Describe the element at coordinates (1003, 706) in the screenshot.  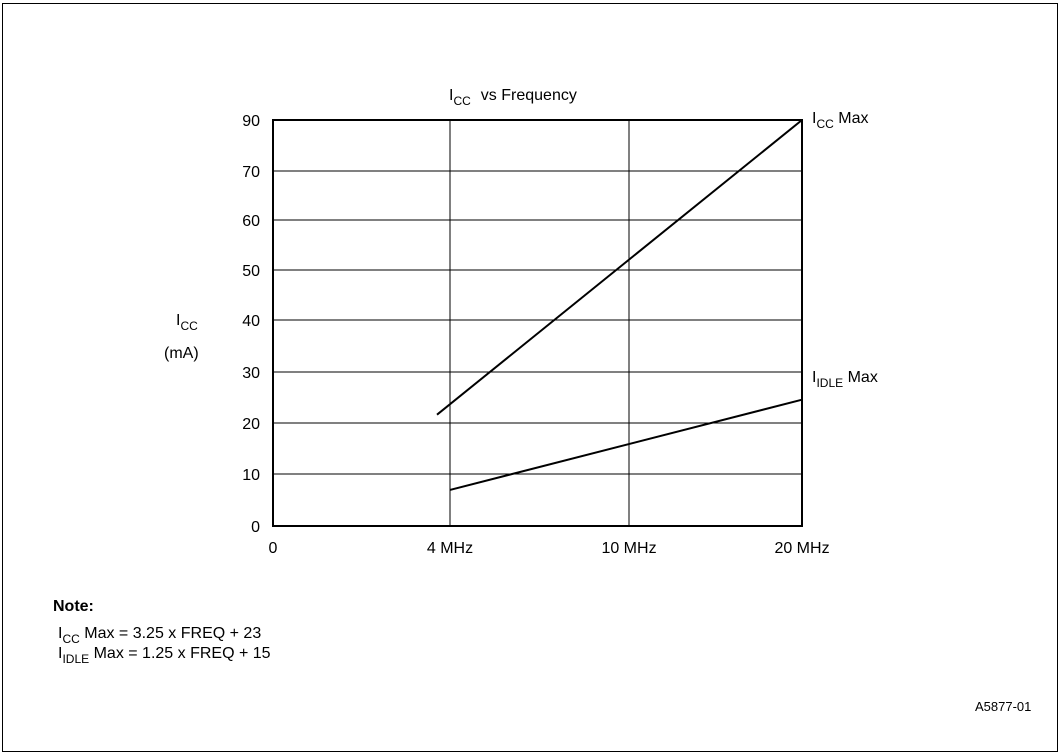
I see `figure-id: A5877-01` at that location.